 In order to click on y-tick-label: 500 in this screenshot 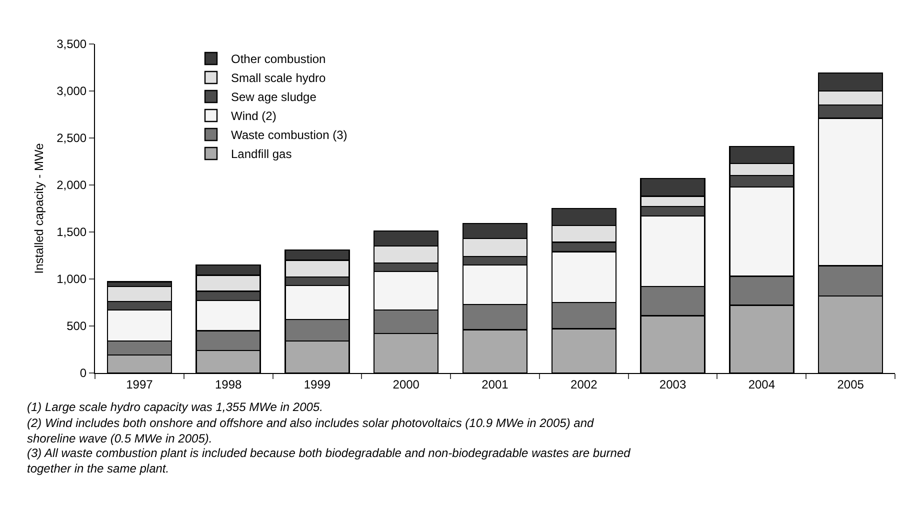, I will do `click(76, 326)`.